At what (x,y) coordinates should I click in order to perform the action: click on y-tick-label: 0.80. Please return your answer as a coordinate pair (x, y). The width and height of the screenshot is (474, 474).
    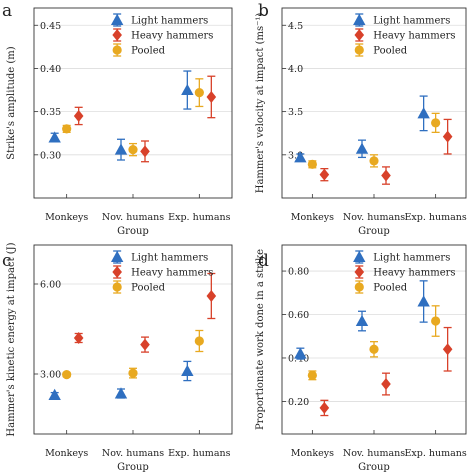
    Looking at the image, I should click on (298, 272).